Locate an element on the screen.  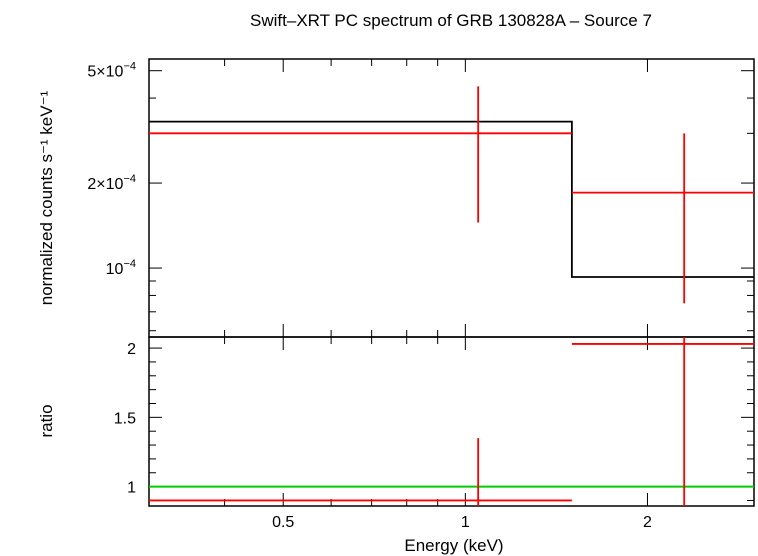
x-tick-label: 1 is located at coordinates (465, 522).